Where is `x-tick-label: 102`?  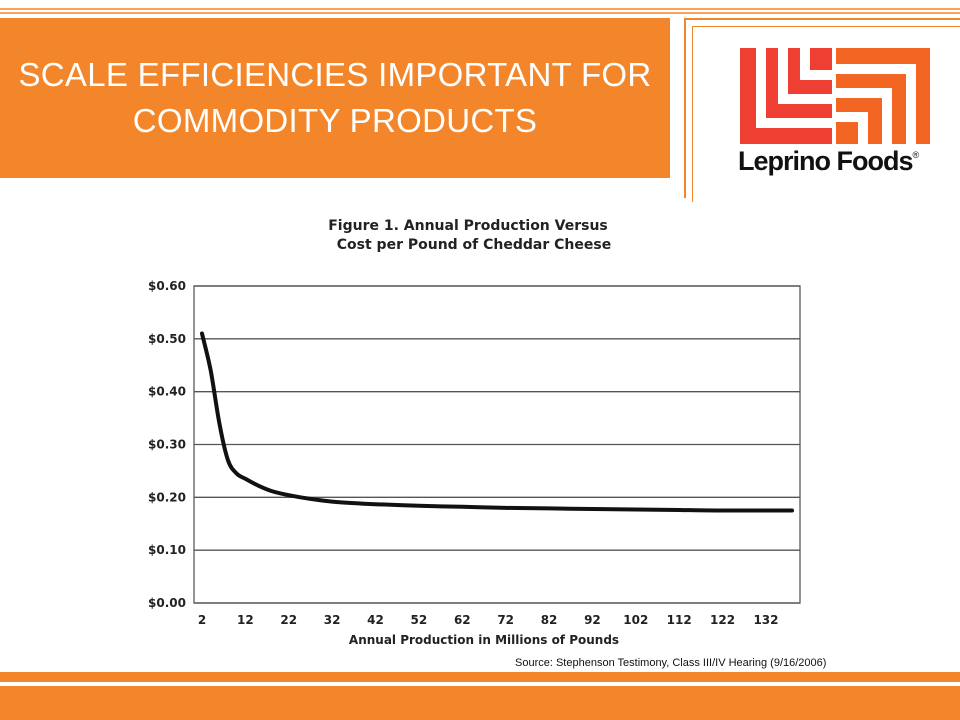
x-tick-label: 102 is located at coordinates (635, 620).